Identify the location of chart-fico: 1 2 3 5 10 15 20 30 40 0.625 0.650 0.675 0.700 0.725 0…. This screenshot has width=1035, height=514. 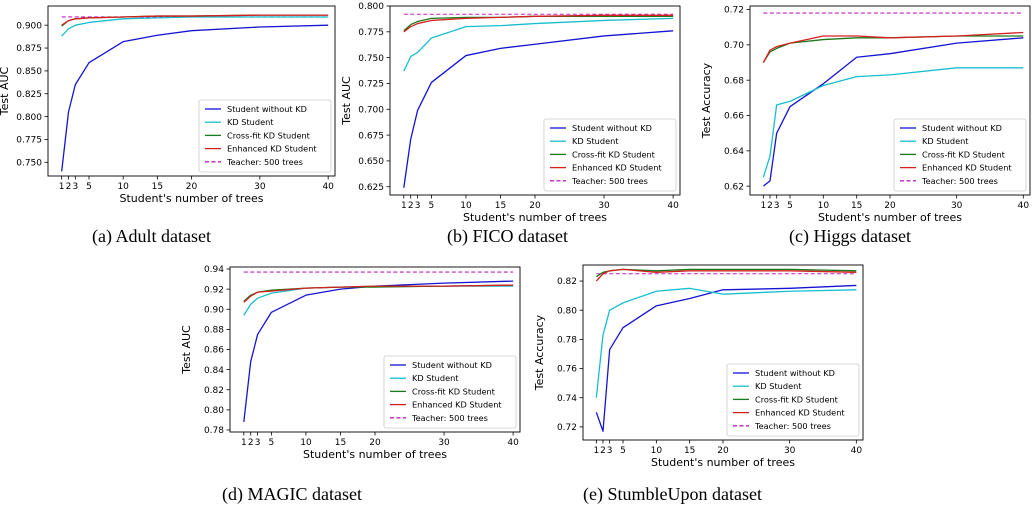
(510, 113).